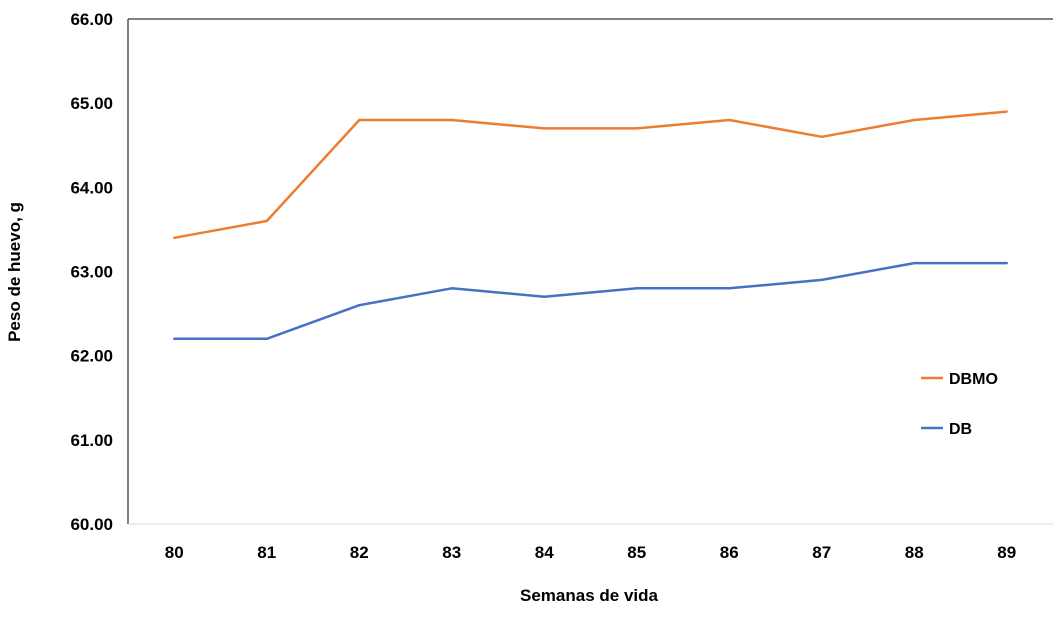 The image size is (1055, 621). What do you see at coordinates (636, 552) in the screenshot?
I see `x-tick-label: 85` at bounding box center [636, 552].